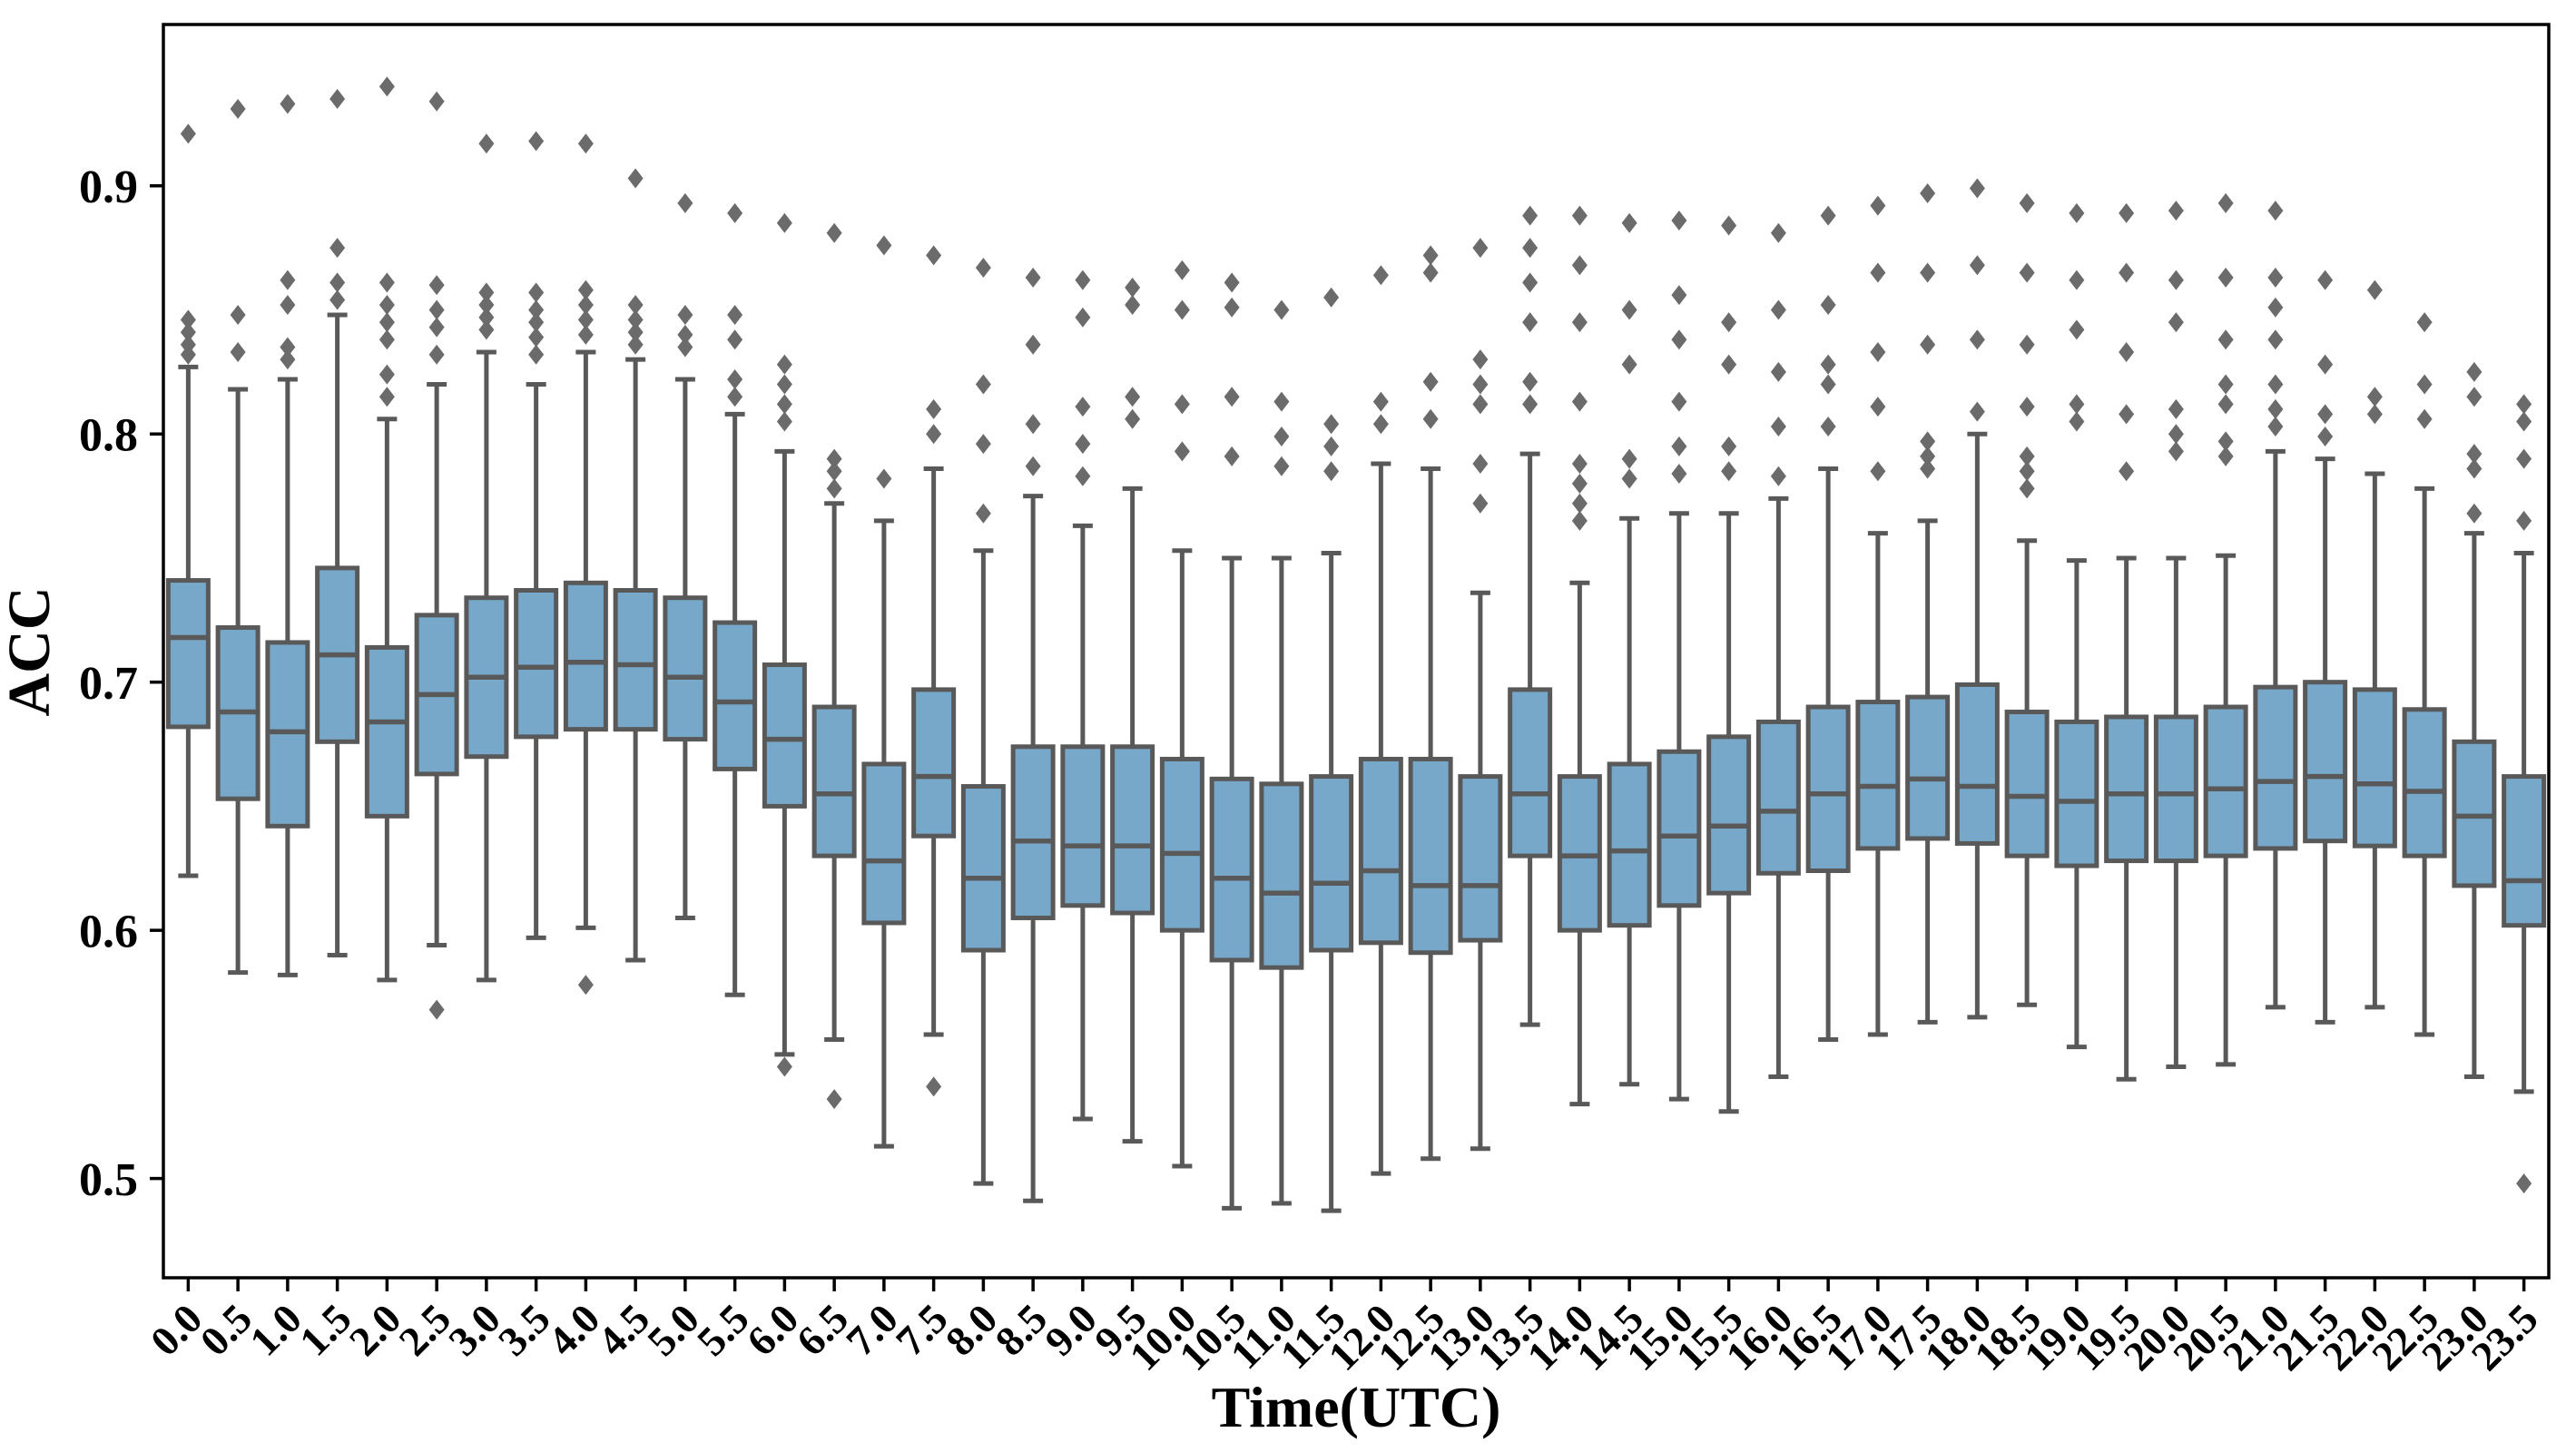 The image size is (2576, 1452). I want to click on box-group-3.5, so click(536, 664).